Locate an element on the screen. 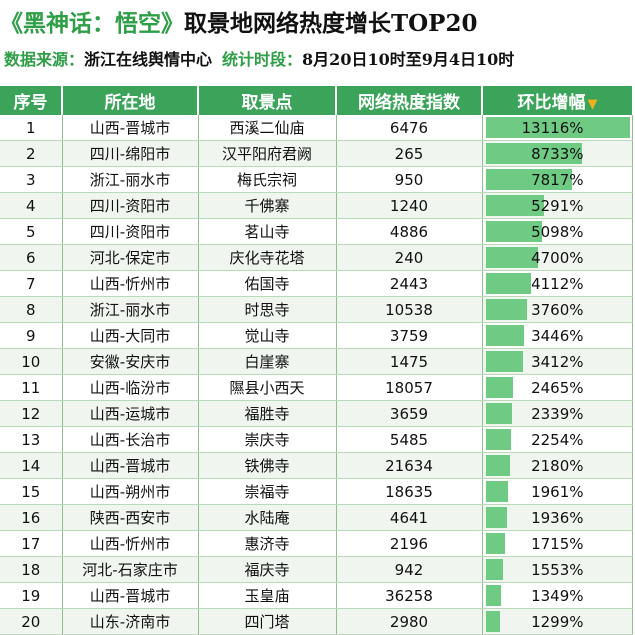  column-header-site: 取景点 is located at coordinates (267, 100).